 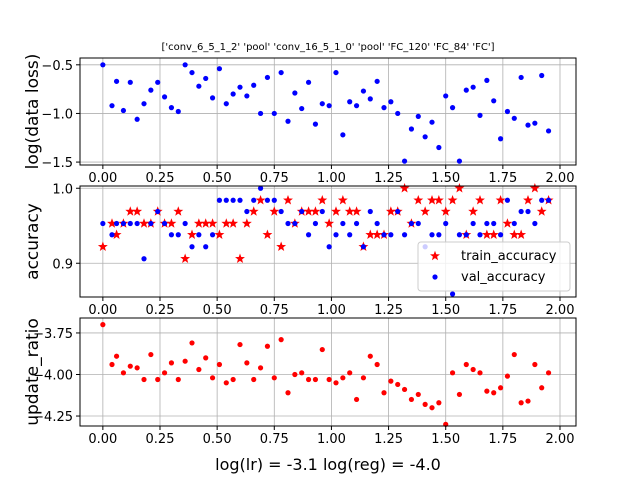 I want to click on update-ratio-x-tick-label: 0.50, so click(x=217, y=439).